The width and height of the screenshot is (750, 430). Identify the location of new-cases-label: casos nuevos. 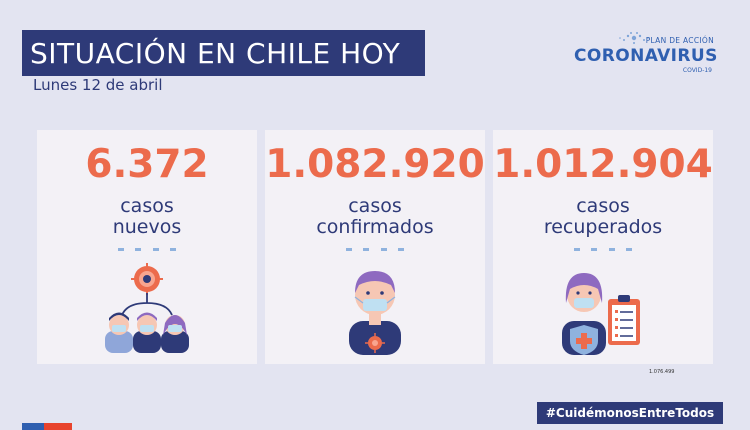
(147, 217).